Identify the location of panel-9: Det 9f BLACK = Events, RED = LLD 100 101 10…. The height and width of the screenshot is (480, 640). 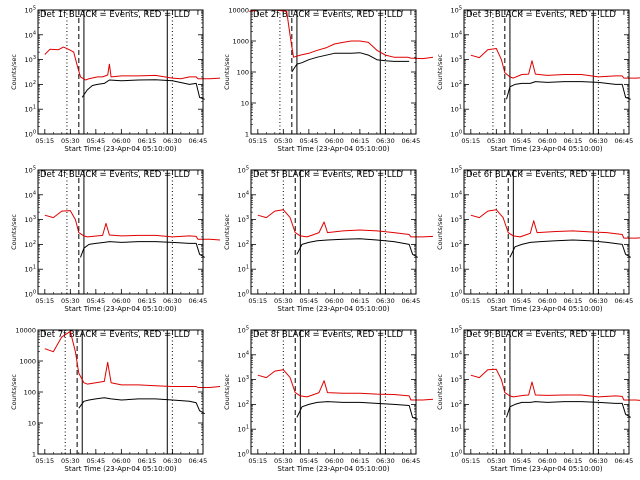
(538, 399).